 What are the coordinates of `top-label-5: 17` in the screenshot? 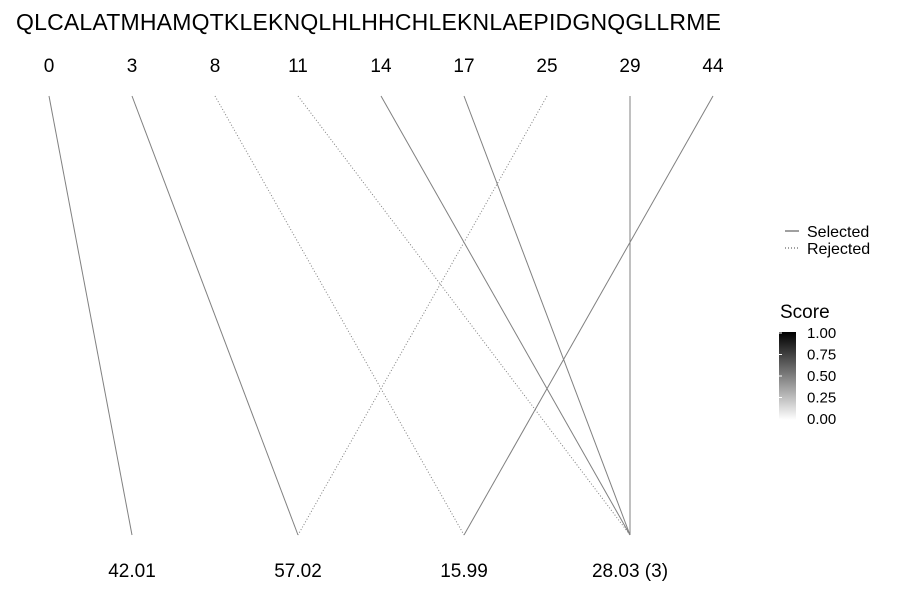 It's located at (463, 66).